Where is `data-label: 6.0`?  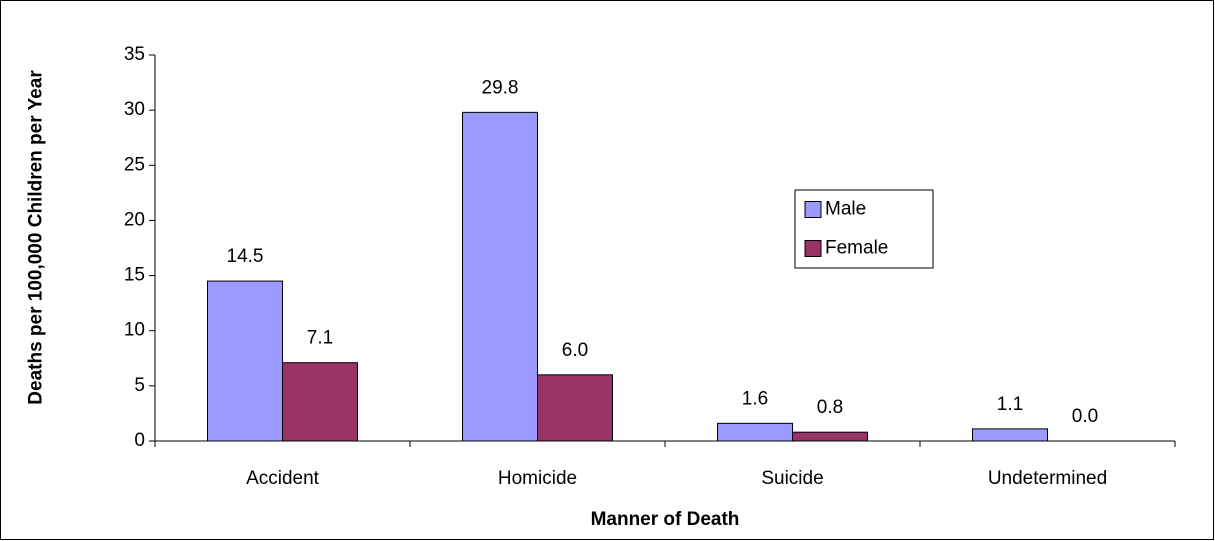
data-label: 6.0 is located at coordinates (575, 350).